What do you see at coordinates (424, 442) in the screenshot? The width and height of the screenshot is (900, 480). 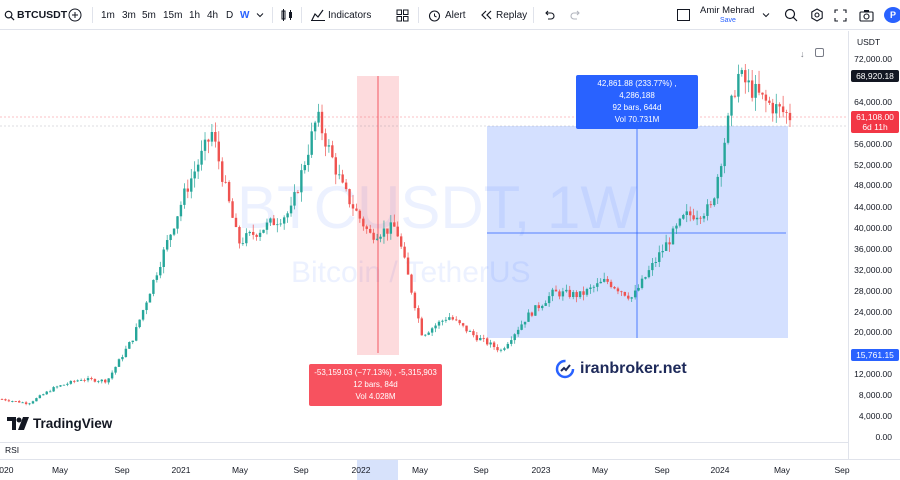 I see `pane-divider` at bounding box center [424, 442].